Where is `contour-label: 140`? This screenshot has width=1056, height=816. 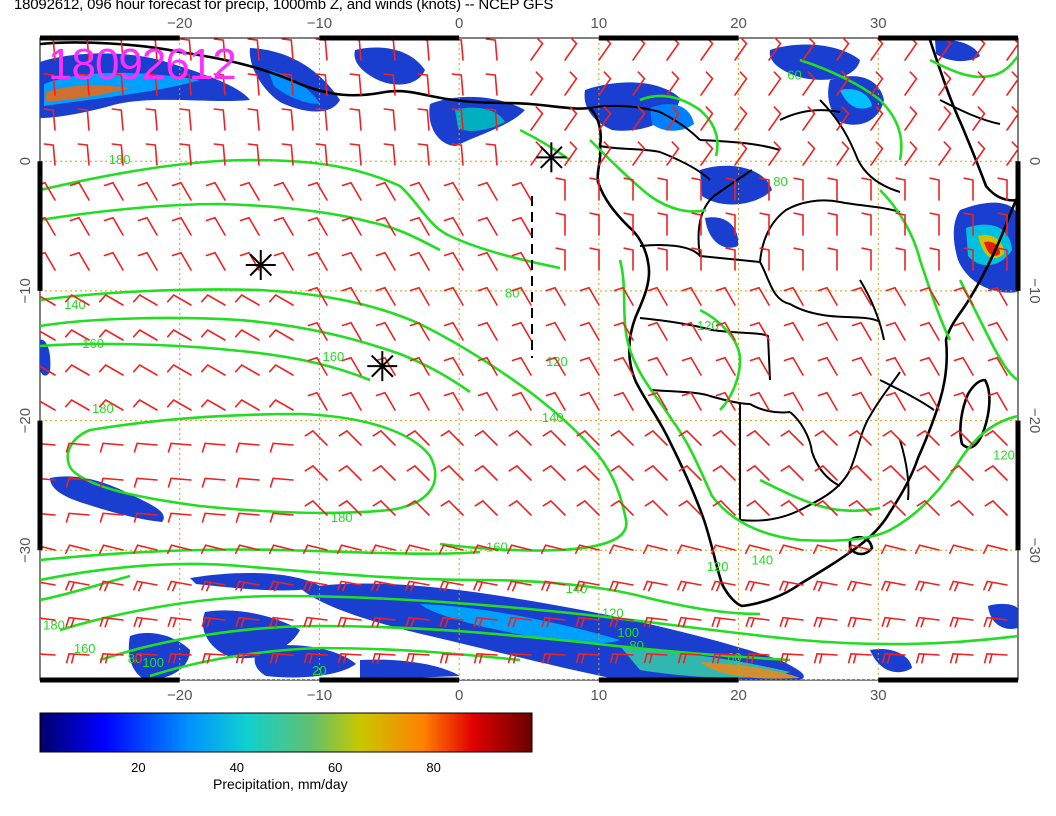
contour-label: 140 is located at coordinates (553, 417).